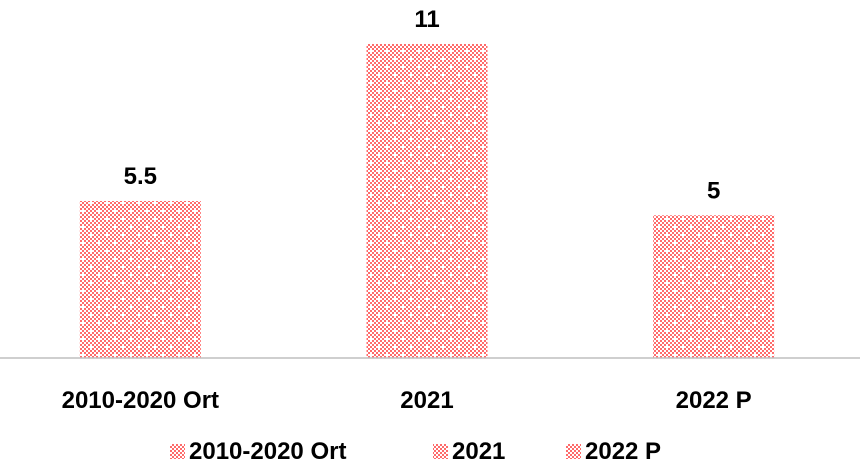 Image resolution: width=860 pixels, height=466 pixels. Describe the element at coordinates (426, 19) in the screenshot. I see `data-label-2: 11` at that location.